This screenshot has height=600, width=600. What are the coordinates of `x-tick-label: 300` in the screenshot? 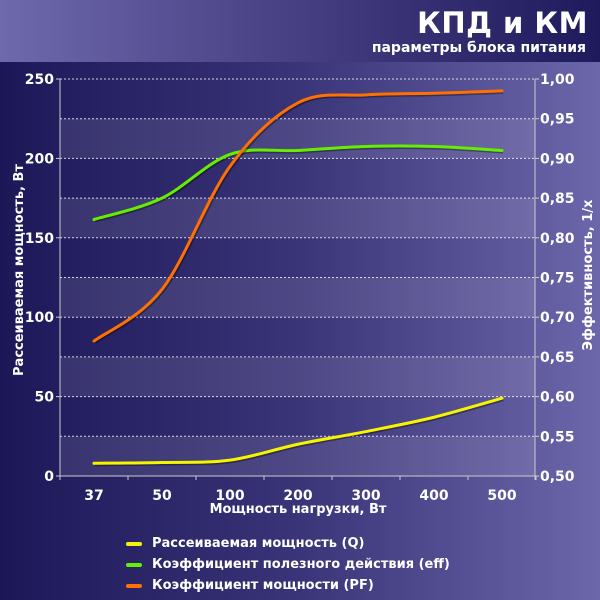 It's located at (365, 496).